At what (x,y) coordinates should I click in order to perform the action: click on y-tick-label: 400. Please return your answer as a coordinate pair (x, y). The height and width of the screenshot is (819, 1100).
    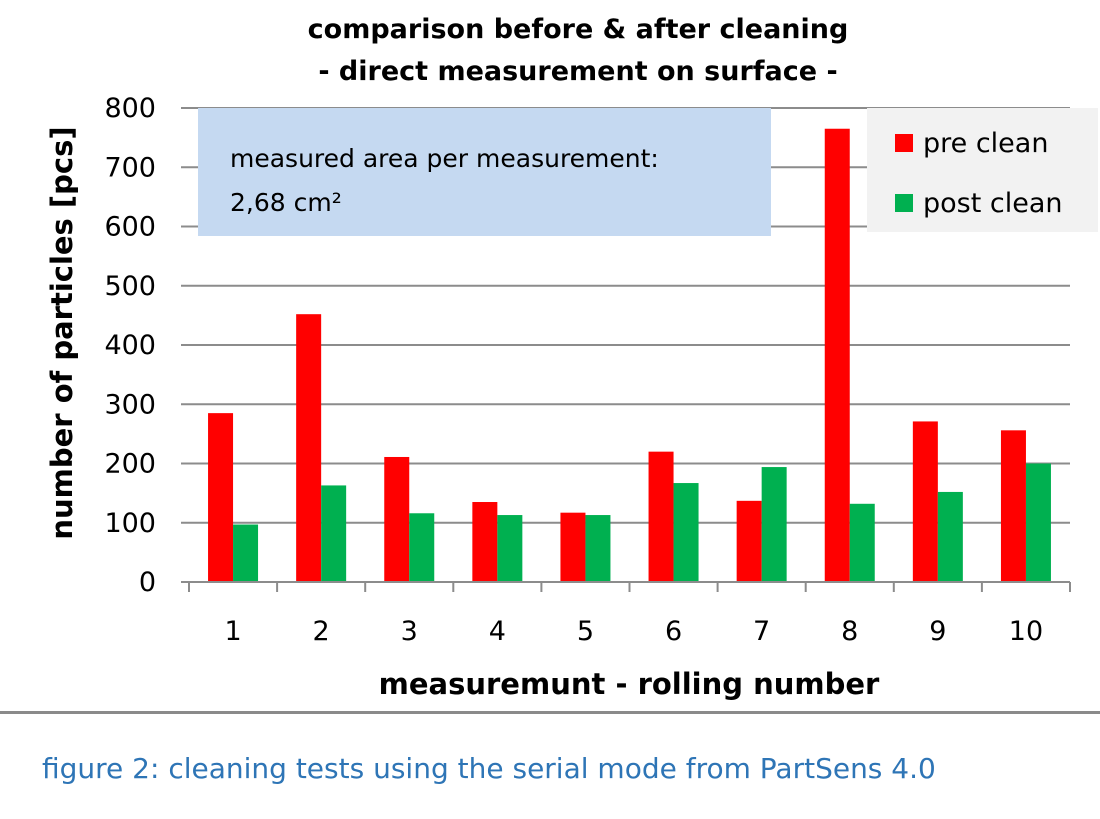
    Looking at the image, I should click on (130, 345).